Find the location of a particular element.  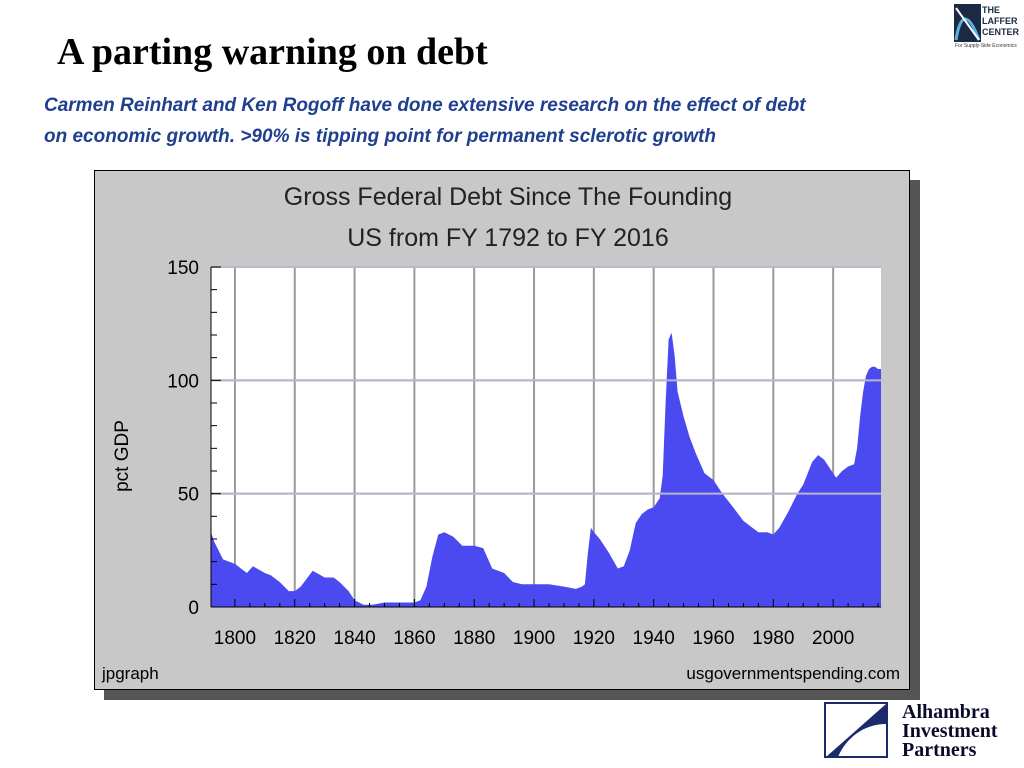

slide-title: A parting warning on debt is located at coordinates (272, 52).